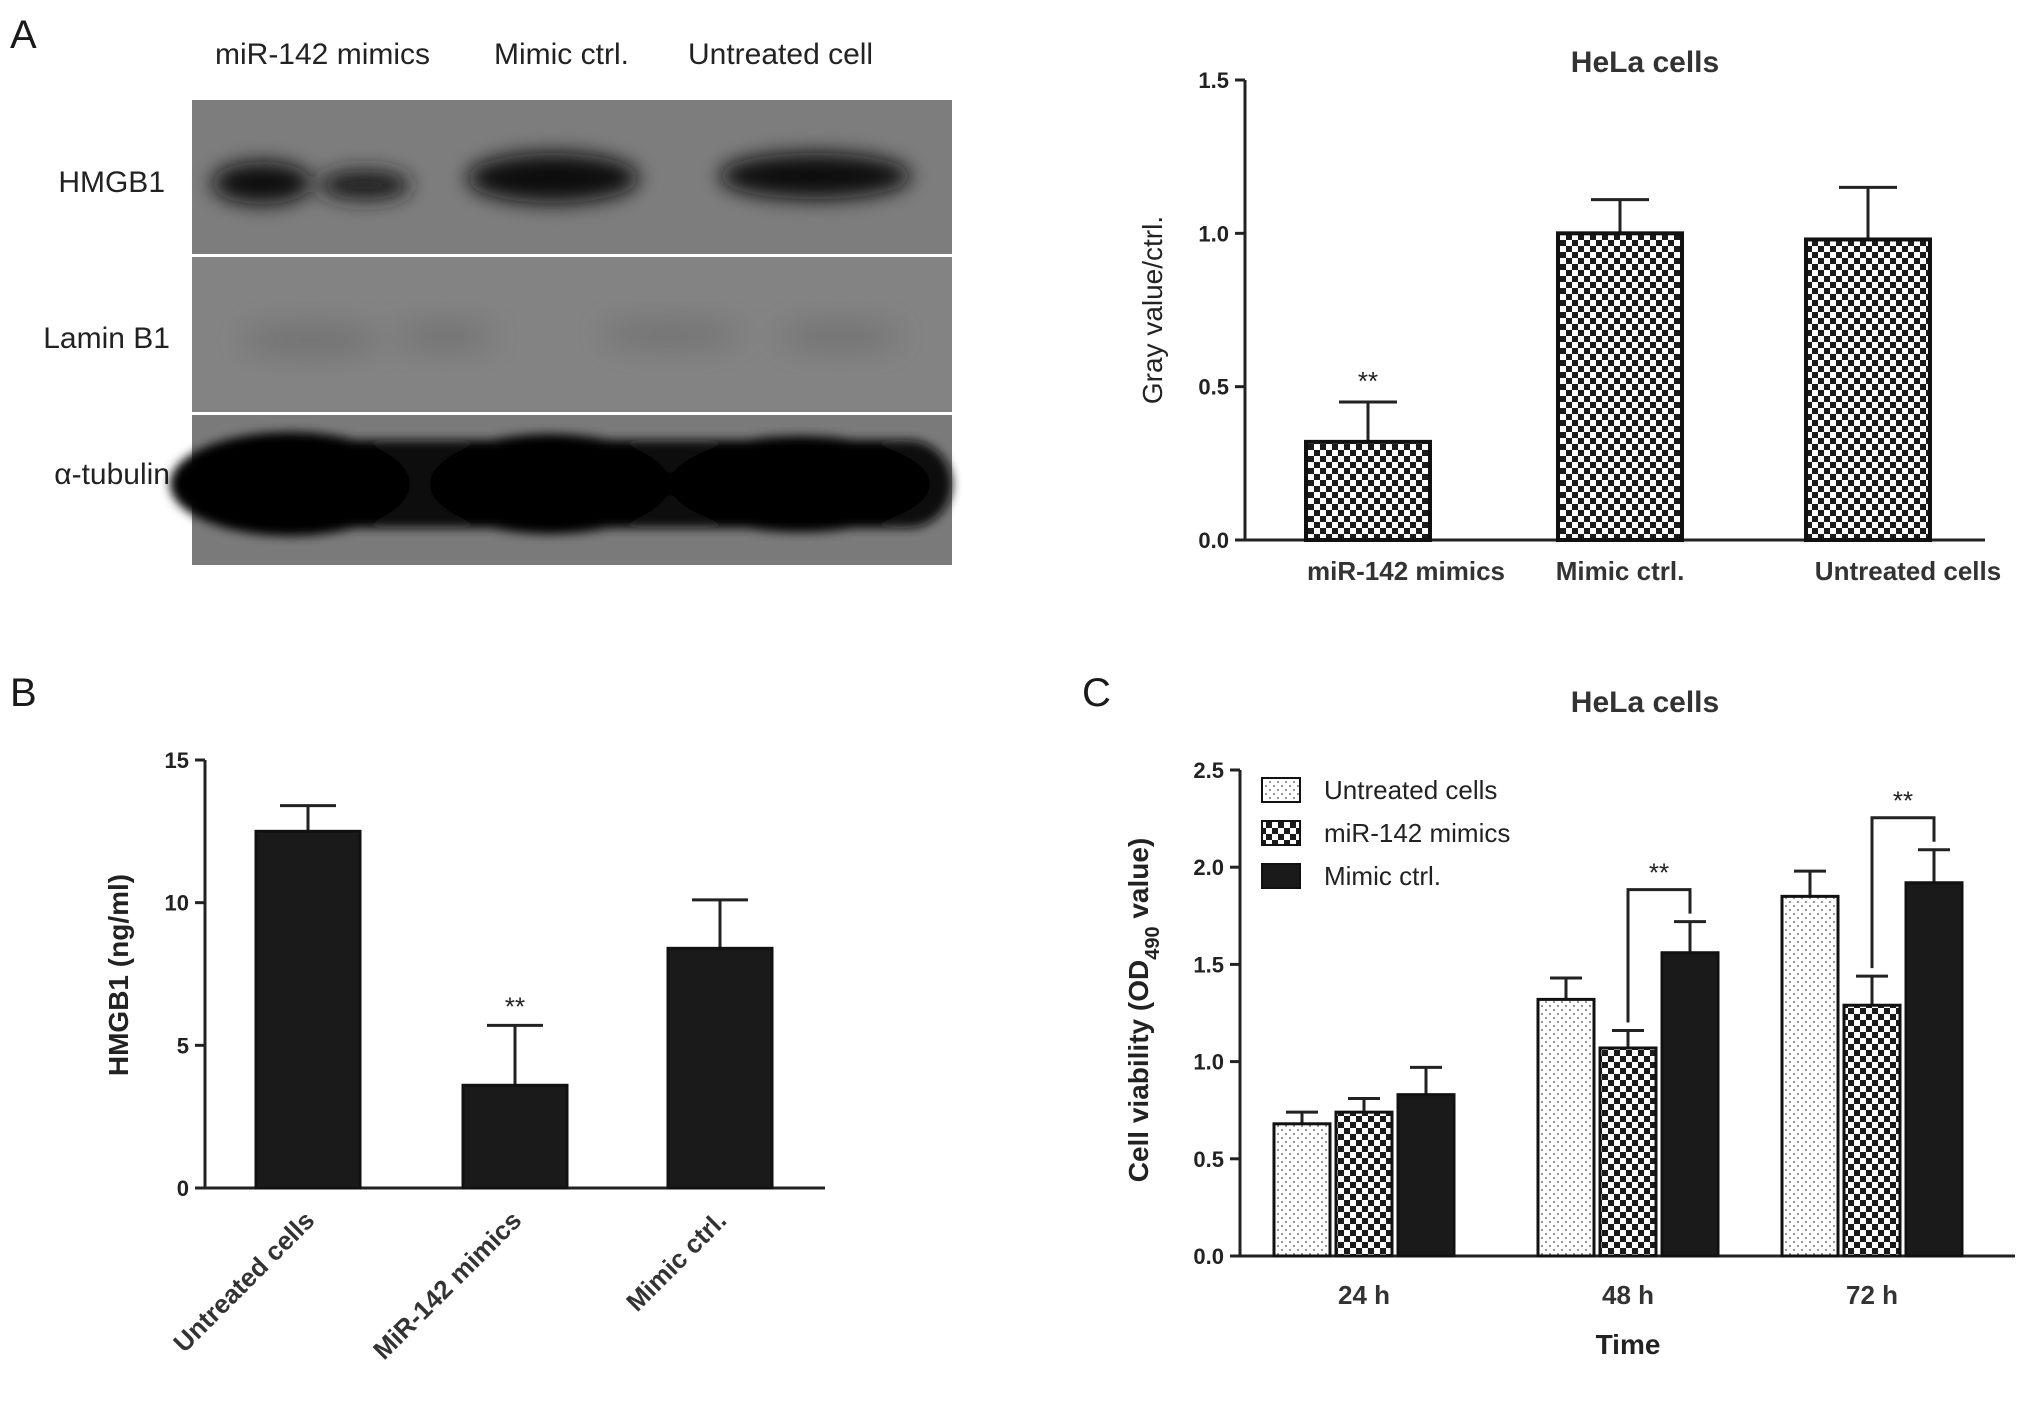  I want to click on x-tick-label: miR-142 mimics, so click(1406, 571).